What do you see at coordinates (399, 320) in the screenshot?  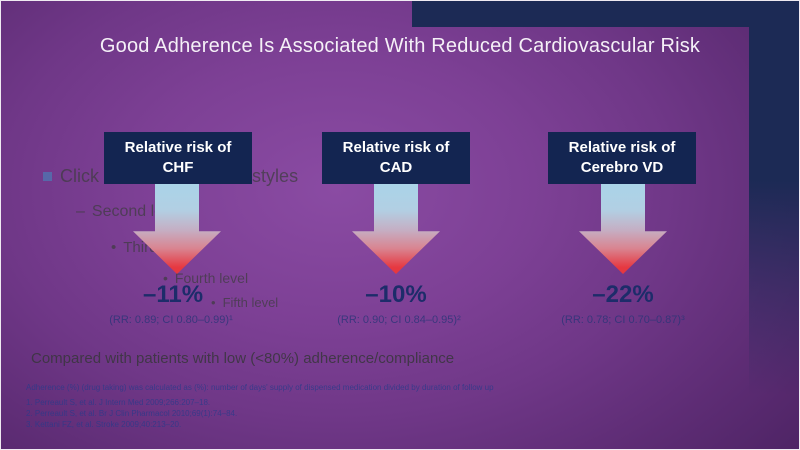 I see `rr-ci-cad: (RR: 0.90; CI 0.84–0.95)²` at bounding box center [399, 320].